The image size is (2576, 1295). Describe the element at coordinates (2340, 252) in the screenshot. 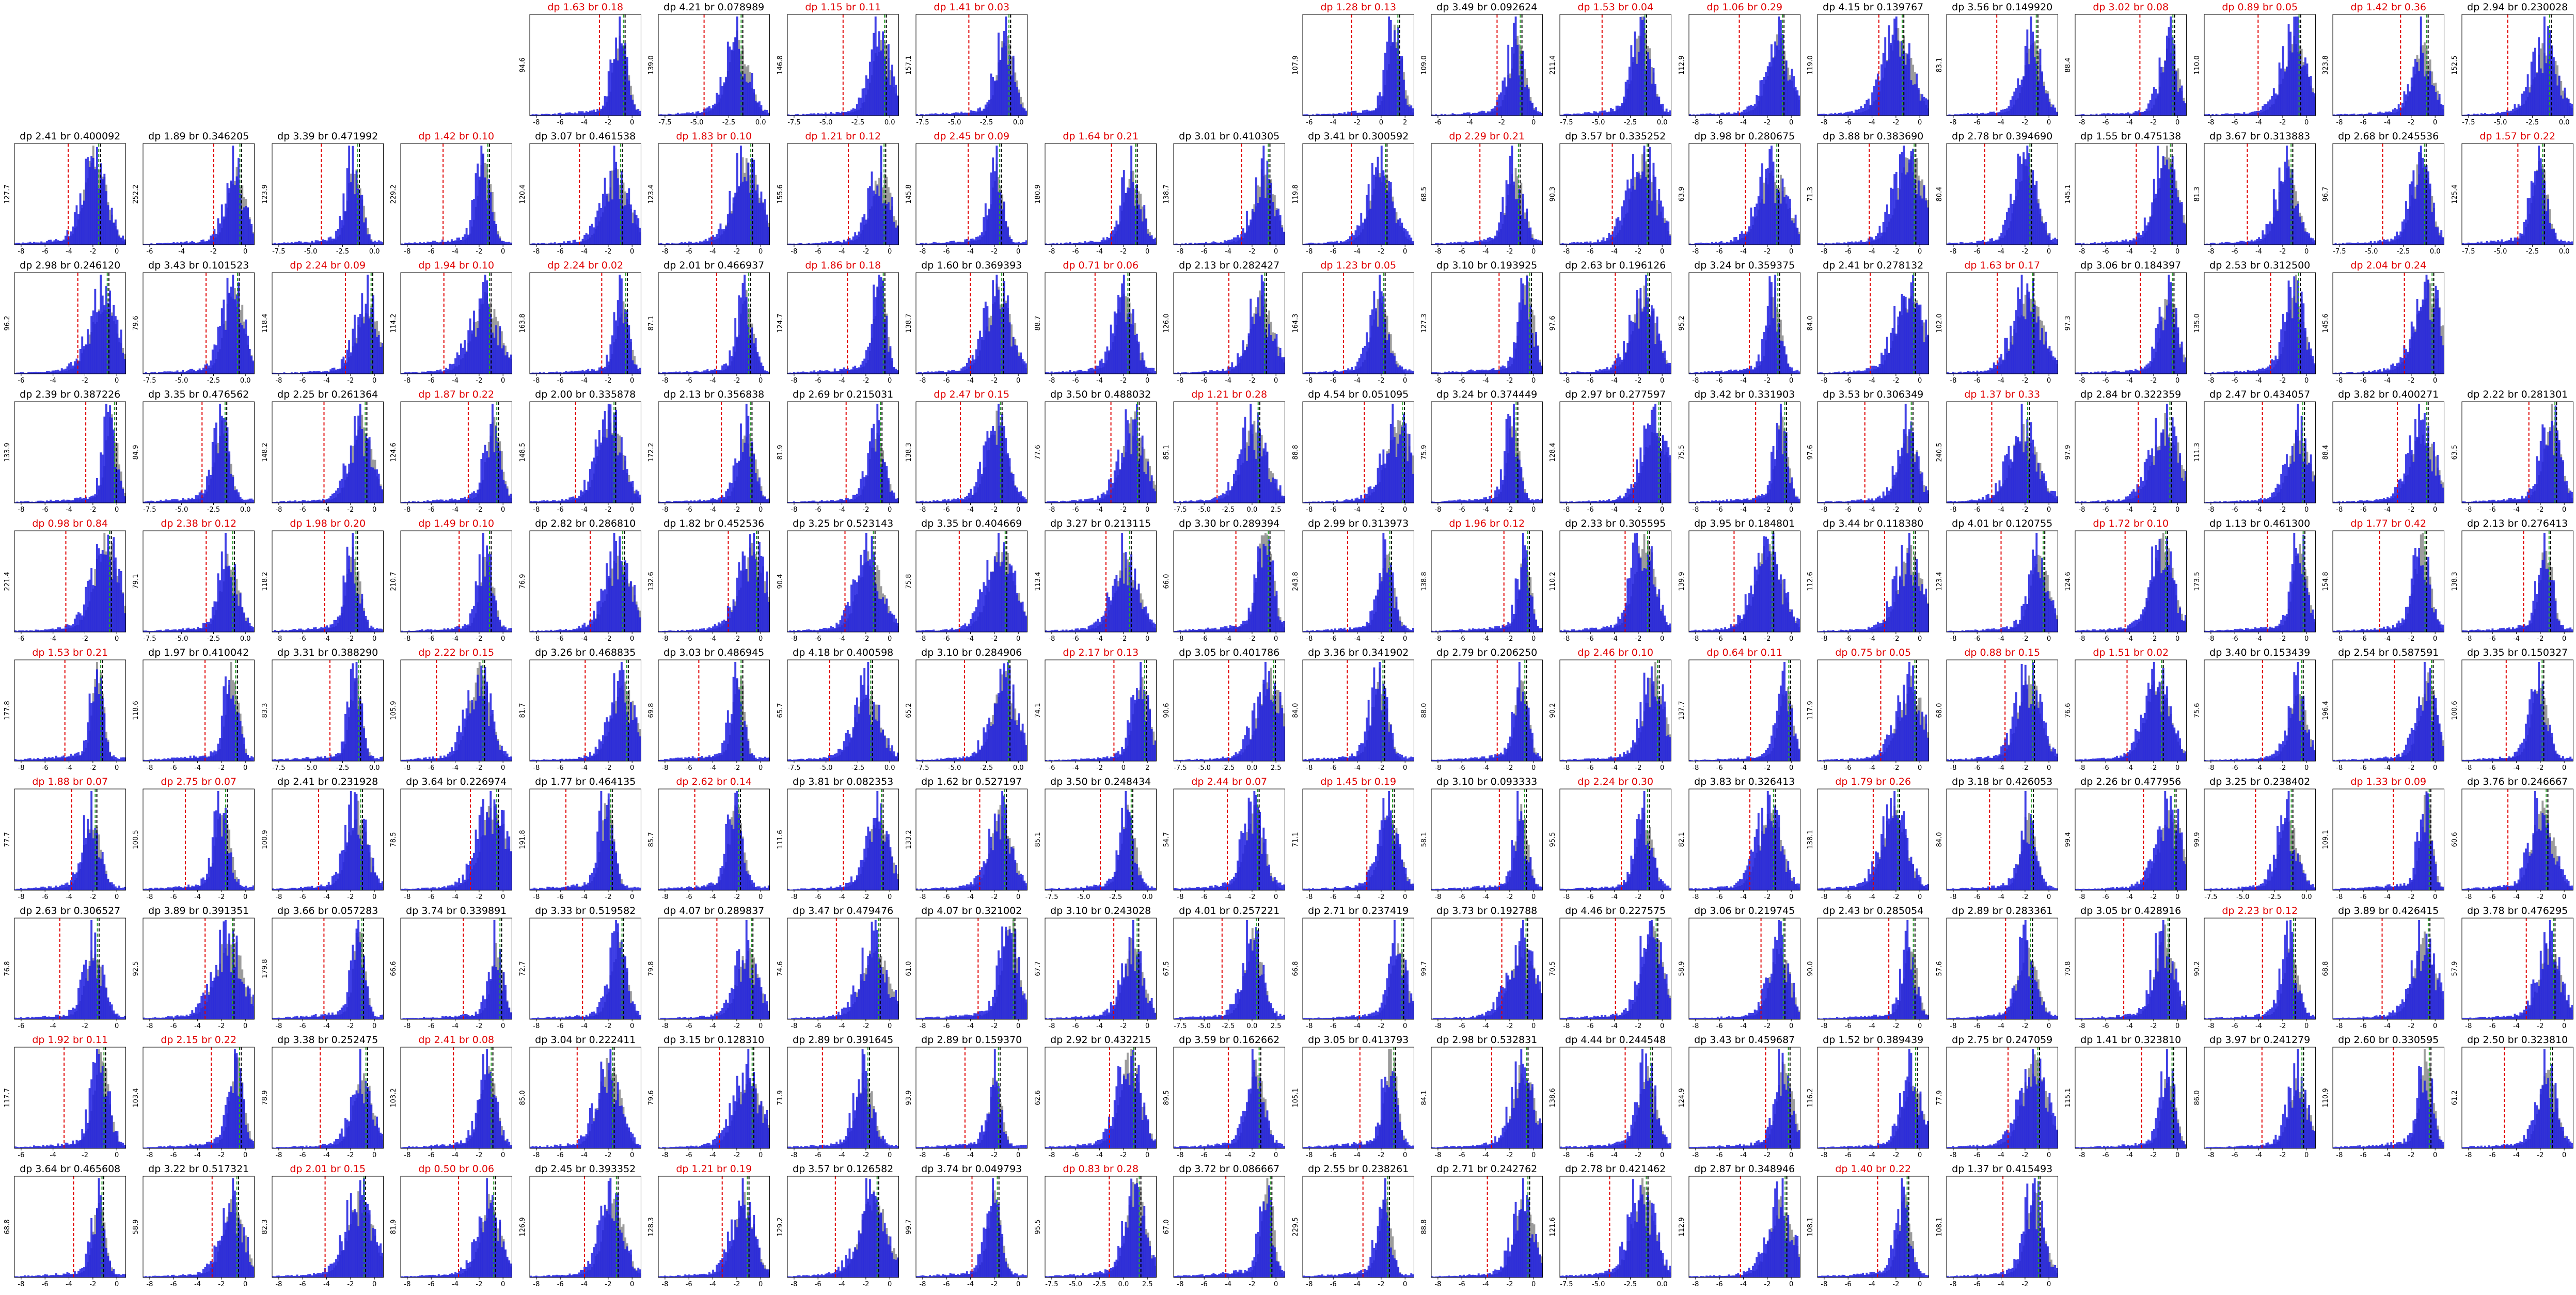

I see `x-tick-label: -7.5` at that location.